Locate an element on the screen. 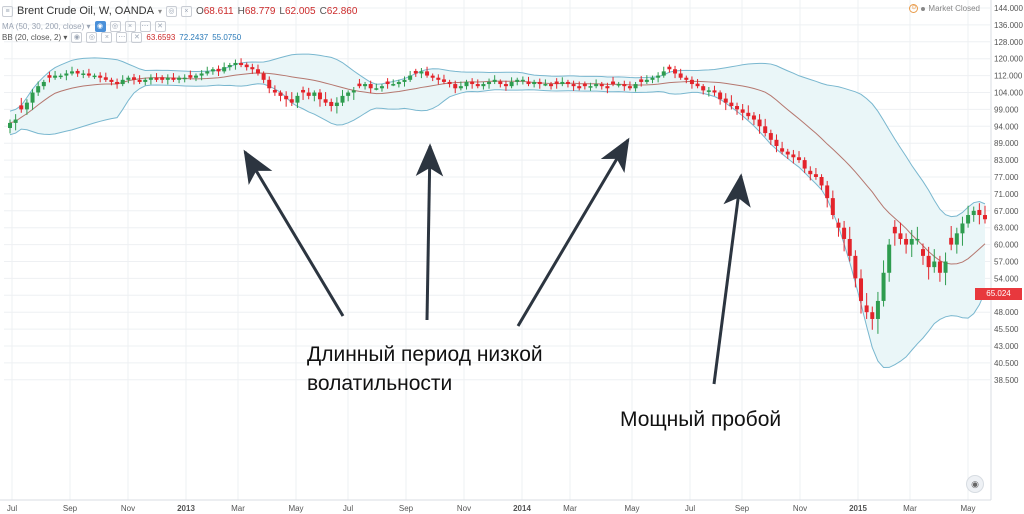 This screenshot has height=514, width=1024. y-tick-label: 83.000 is located at coordinates (1006, 160).